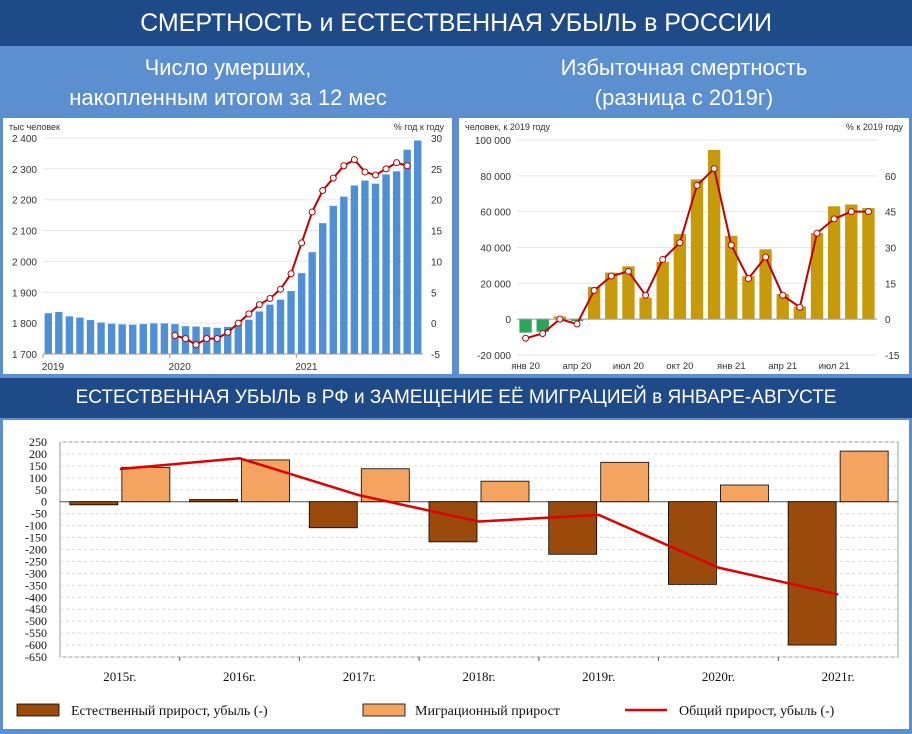 This screenshot has height=734, width=912. Describe the element at coordinates (38, 454) in the screenshot. I see `y-tick-label: 200` at that location.